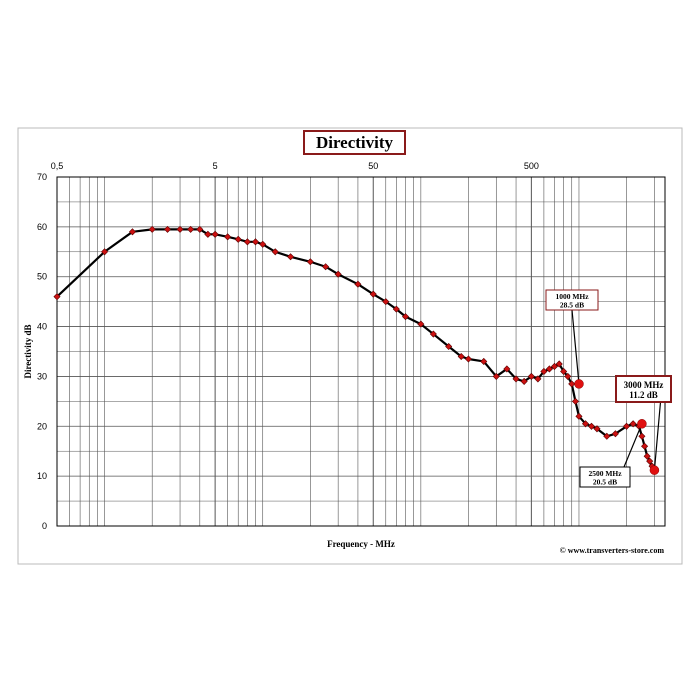  Describe the element at coordinates (42, 277) in the screenshot. I see `y-tick-label: 50` at that location.